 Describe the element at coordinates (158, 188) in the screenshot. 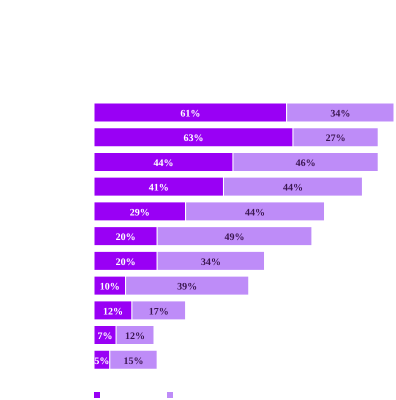

I see `data-label: 41%` at that location.